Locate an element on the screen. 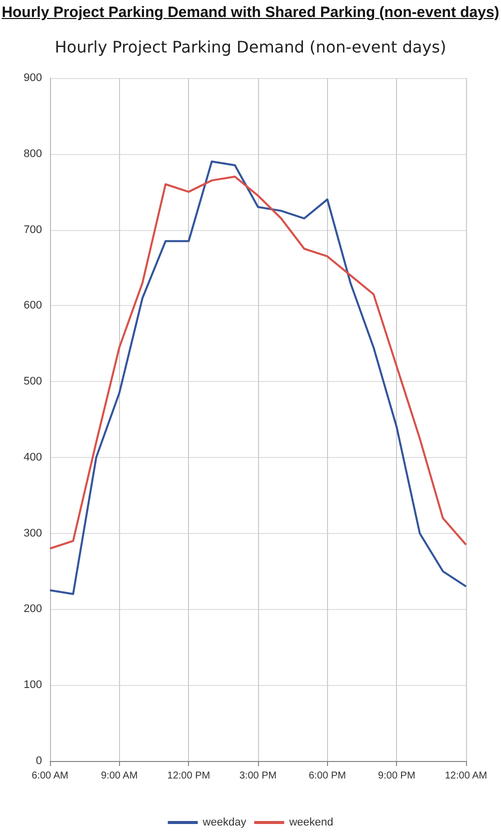 This screenshot has width=501, height=837. y-tick-label: 200 is located at coordinates (33, 609).